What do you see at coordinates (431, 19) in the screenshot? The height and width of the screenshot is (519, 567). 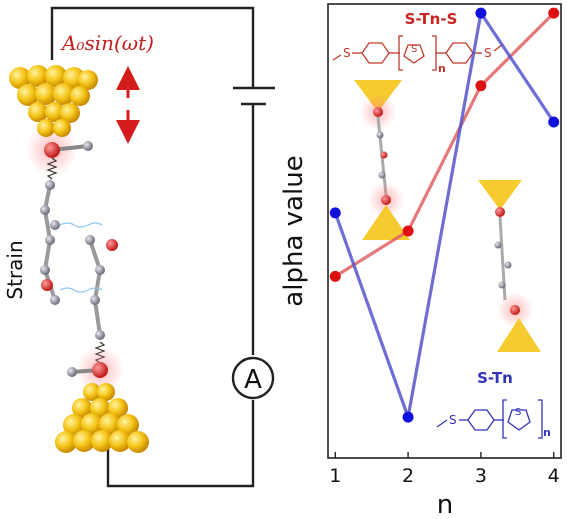 I see `stns-label: S-Tn-S` at bounding box center [431, 19].